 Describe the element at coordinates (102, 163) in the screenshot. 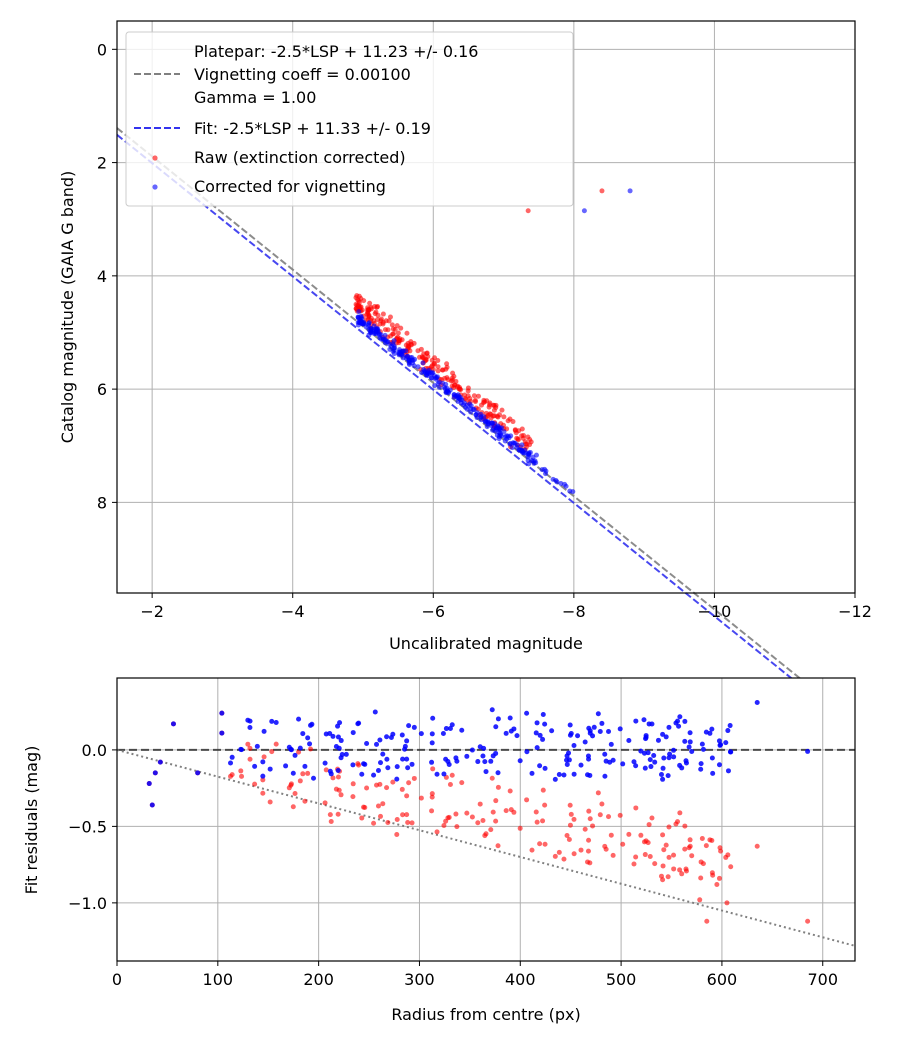

I see `calibration-ytick-label: 2` at that location.